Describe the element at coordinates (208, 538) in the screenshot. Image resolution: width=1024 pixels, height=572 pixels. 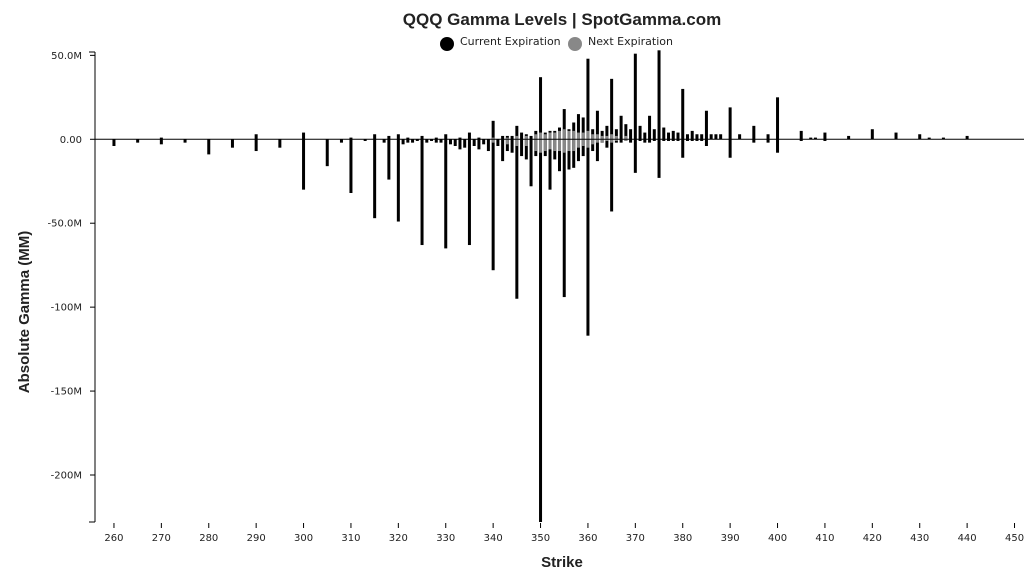
I see `x-tick-label: 280` at that location.